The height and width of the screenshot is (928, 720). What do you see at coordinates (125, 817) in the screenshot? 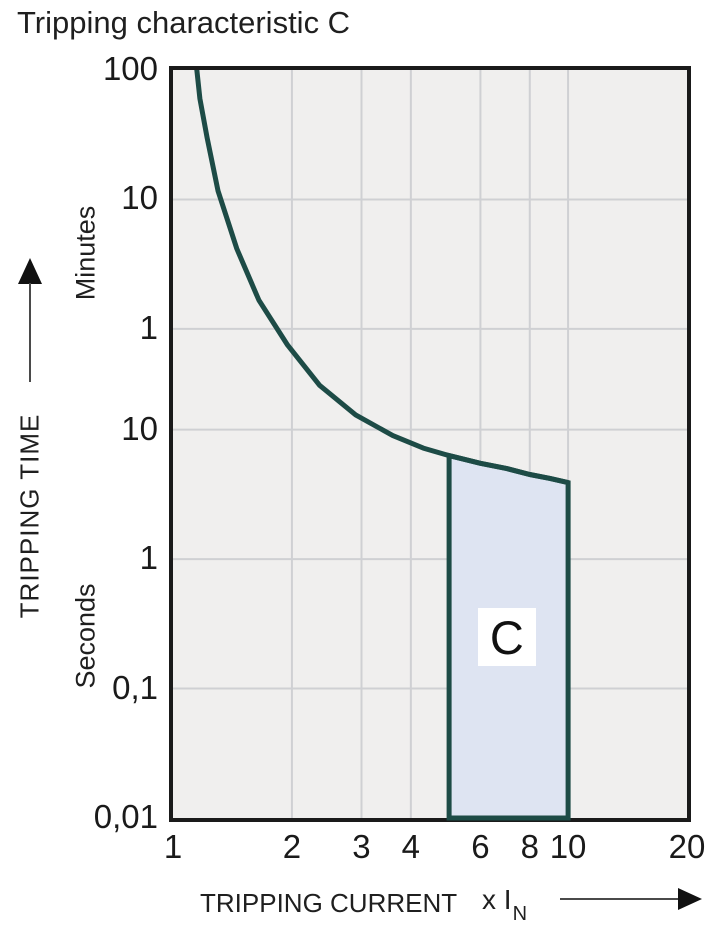
I see `y-tick-label-0,01: 0,01` at bounding box center [125, 817].